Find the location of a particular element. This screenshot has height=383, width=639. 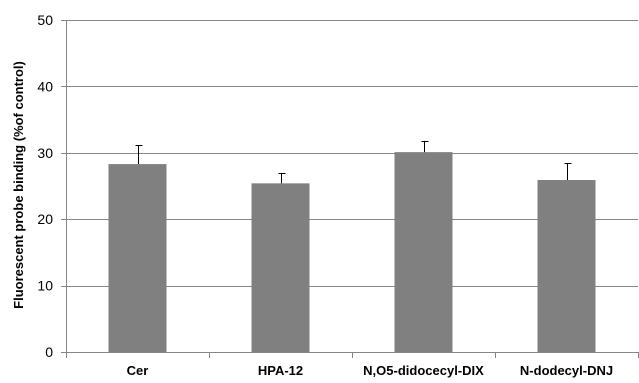

error-bars is located at coordinates (354, 162).